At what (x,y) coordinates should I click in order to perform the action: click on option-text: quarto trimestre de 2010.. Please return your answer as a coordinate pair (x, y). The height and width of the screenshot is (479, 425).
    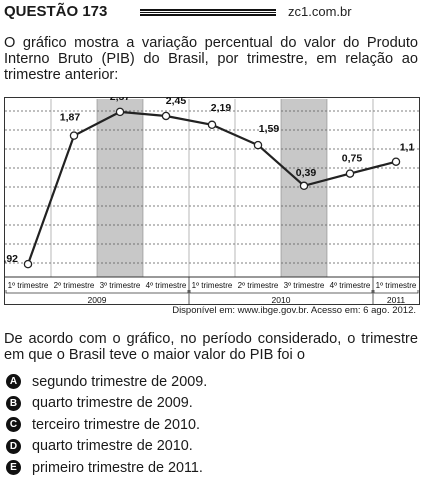
    Looking at the image, I should click on (112, 446).